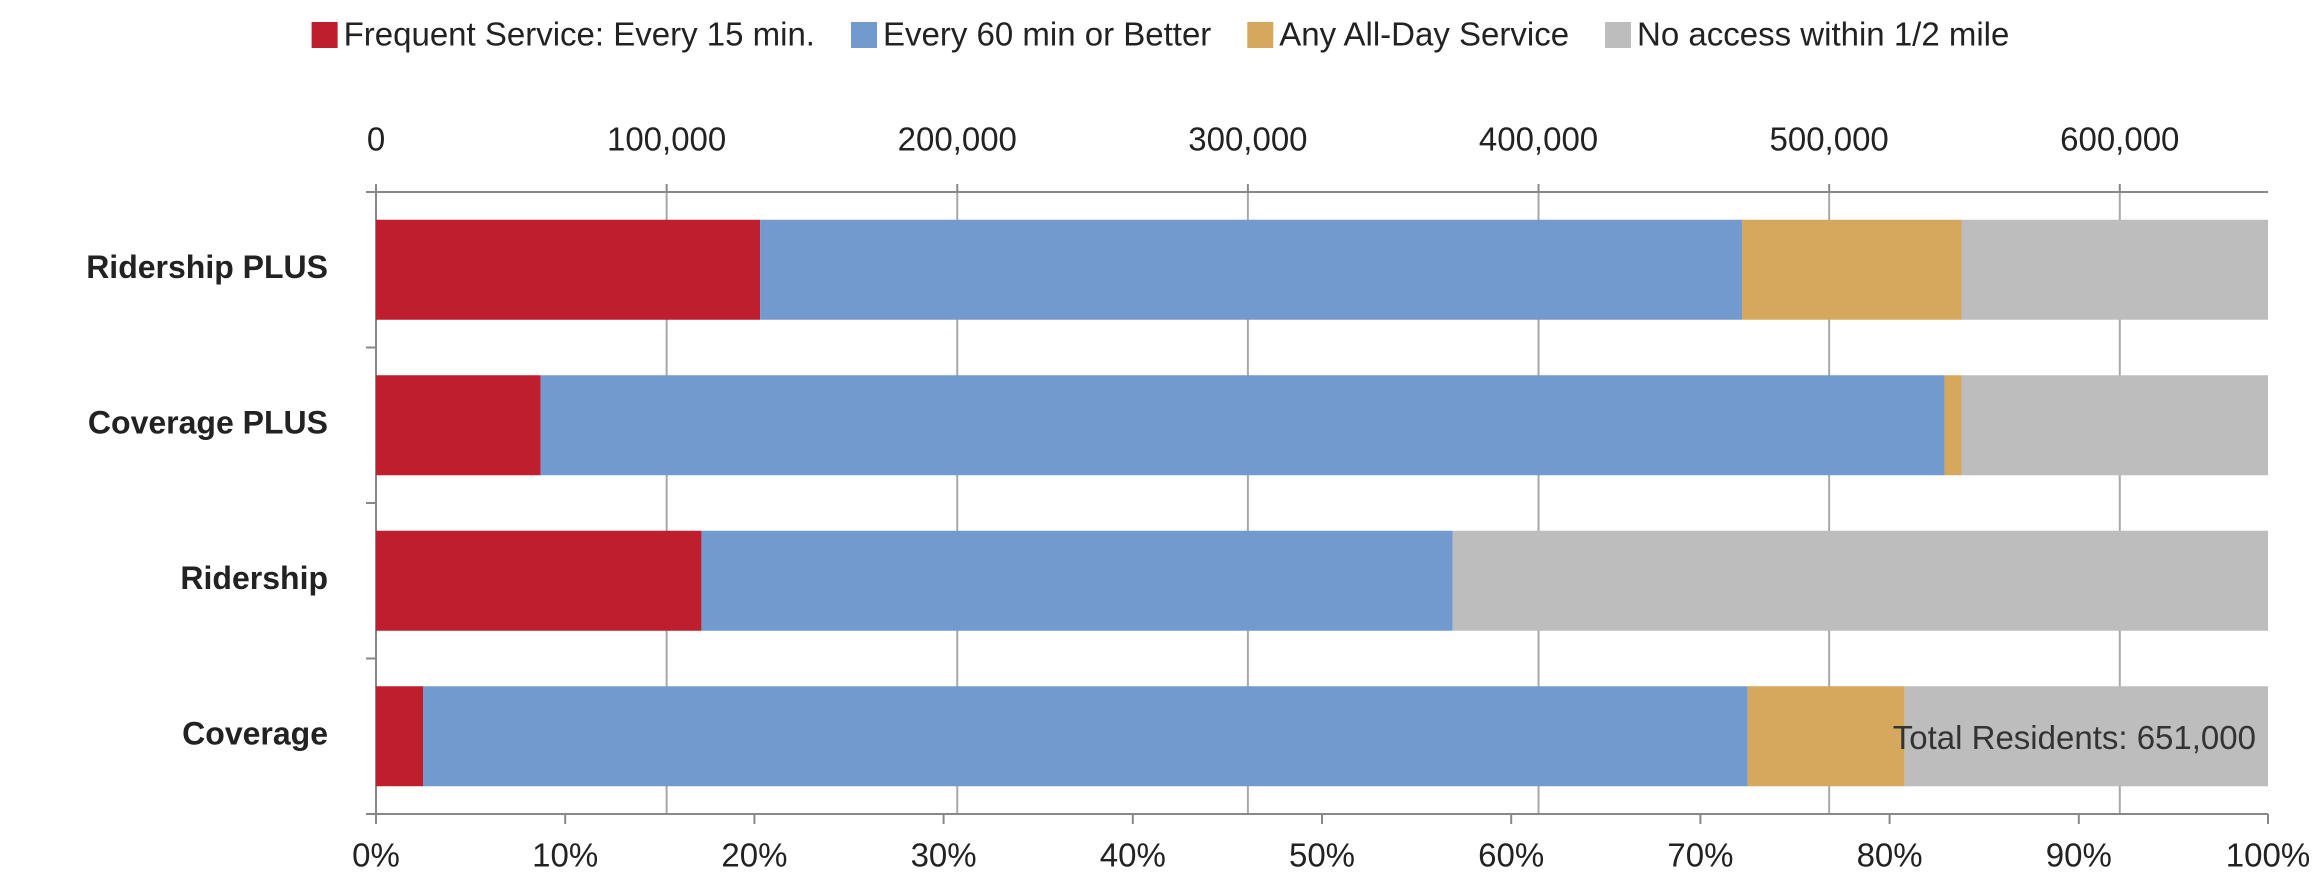  Describe the element at coordinates (1823, 34) in the screenshot. I see `legend-label: No access within 1/2 mile` at that location.